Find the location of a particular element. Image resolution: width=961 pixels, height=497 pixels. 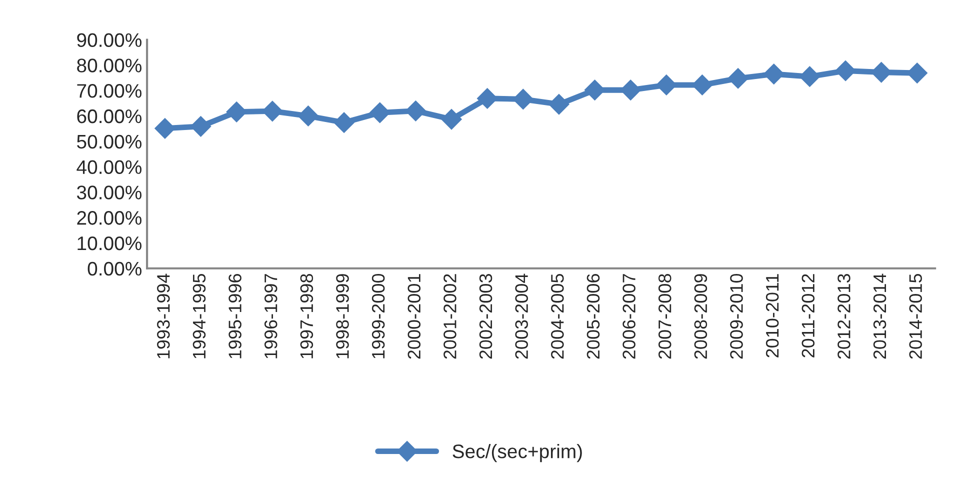

x-tick-label: 2005-2006 is located at coordinates (593, 316).